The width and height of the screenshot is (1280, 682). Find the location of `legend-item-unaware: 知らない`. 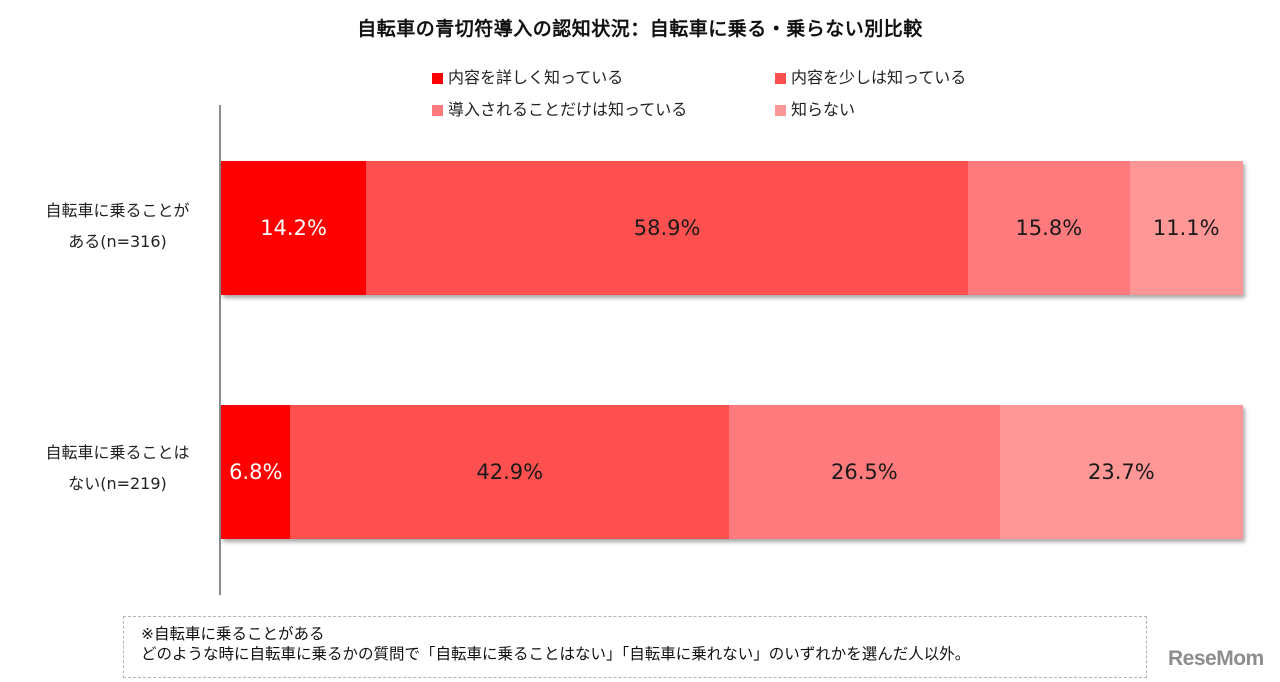

legend-item-unaware: 知らない is located at coordinates (815, 108).